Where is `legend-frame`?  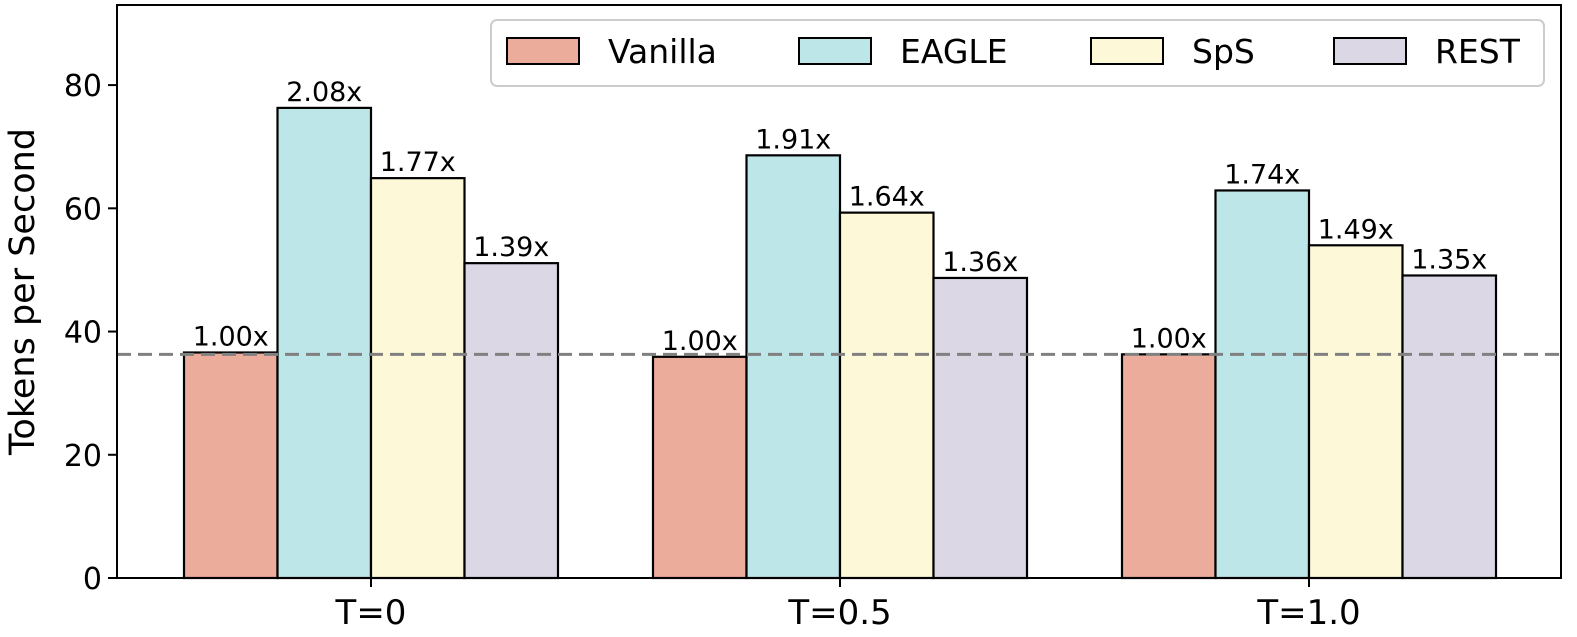
legend-frame is located at coordinates (1017, 53).